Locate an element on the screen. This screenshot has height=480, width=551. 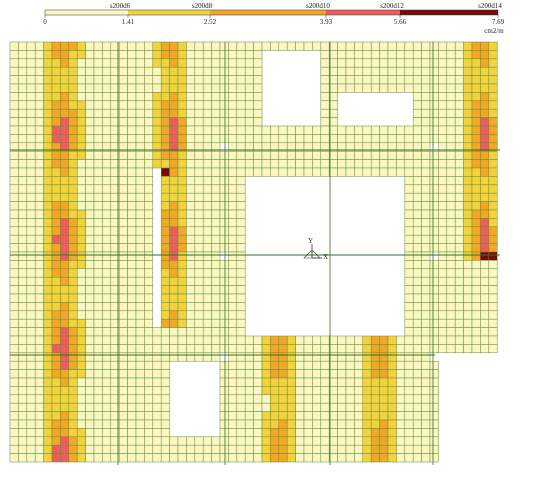
legend-swatch is located at coordinates (86, 12).